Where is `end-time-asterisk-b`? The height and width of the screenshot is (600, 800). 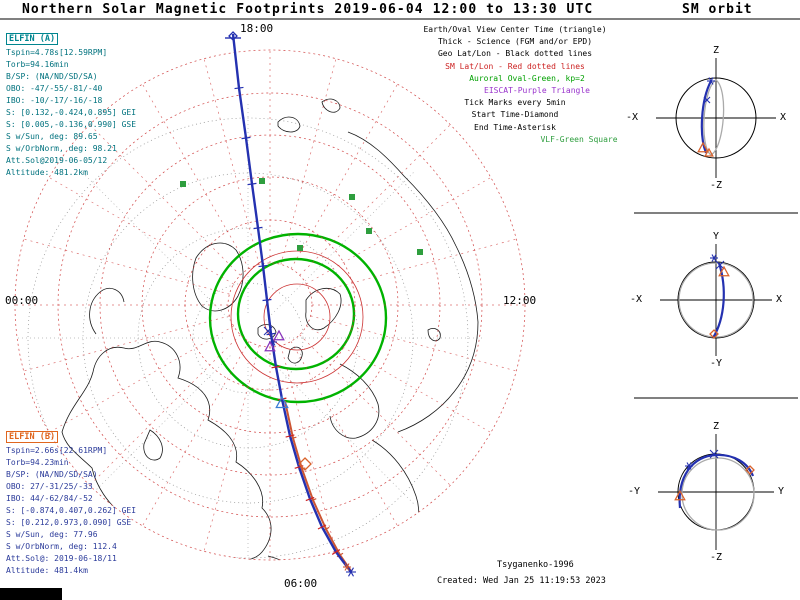
end-time-asterisk-b is located at coordinates (347, 567).